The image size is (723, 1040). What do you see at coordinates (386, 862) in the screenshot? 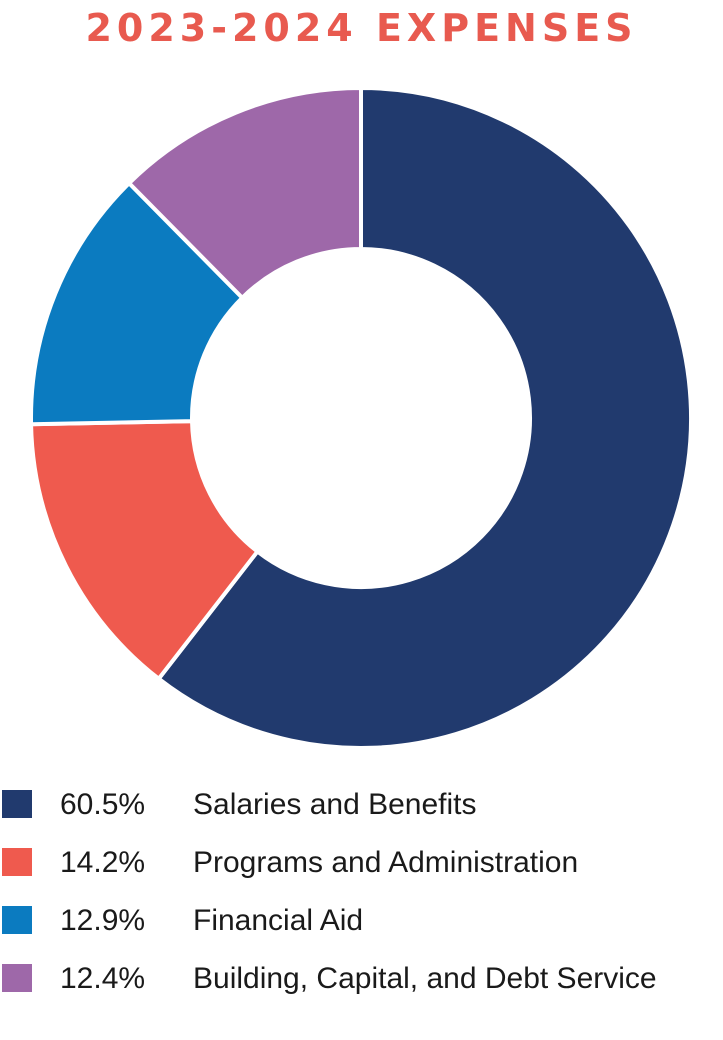
I see `legend-label: Programs and Administration` at bounding box center [386, 862].